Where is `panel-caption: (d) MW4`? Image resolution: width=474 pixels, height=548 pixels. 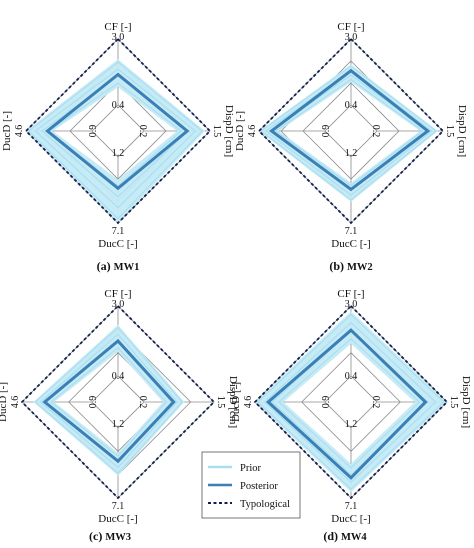
panel-caption: (d) MW4 is located at coordinates (345, 536).